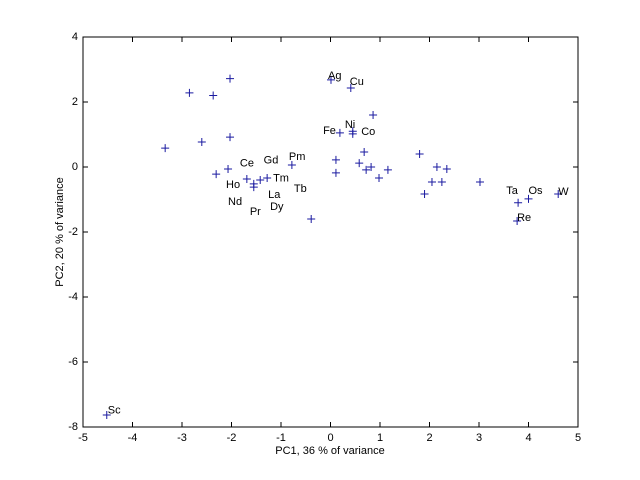  I want to click on annotation: Tb, so click(300, 189).